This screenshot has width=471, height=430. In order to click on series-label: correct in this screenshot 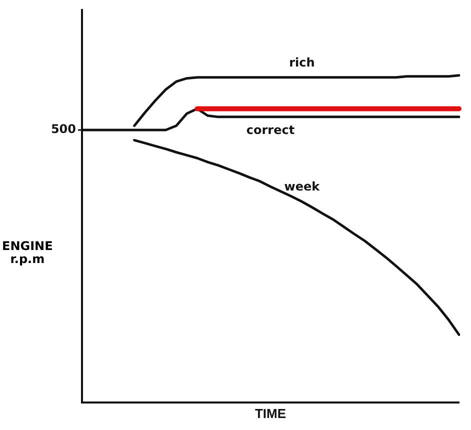, I will do `click(270, 130)`.